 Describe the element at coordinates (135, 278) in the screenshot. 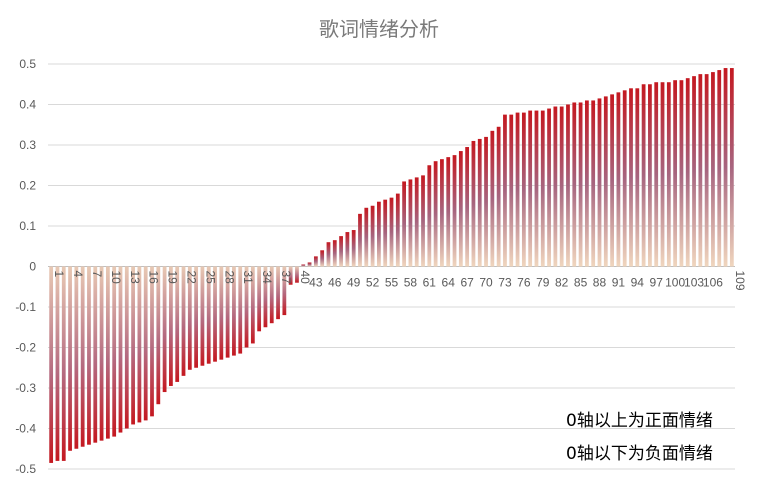

I see `x-tick-label: 13` at that location.